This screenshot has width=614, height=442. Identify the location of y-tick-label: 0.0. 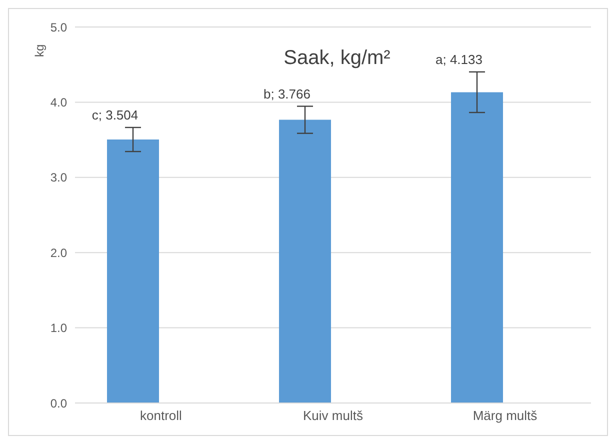
(59, 403).